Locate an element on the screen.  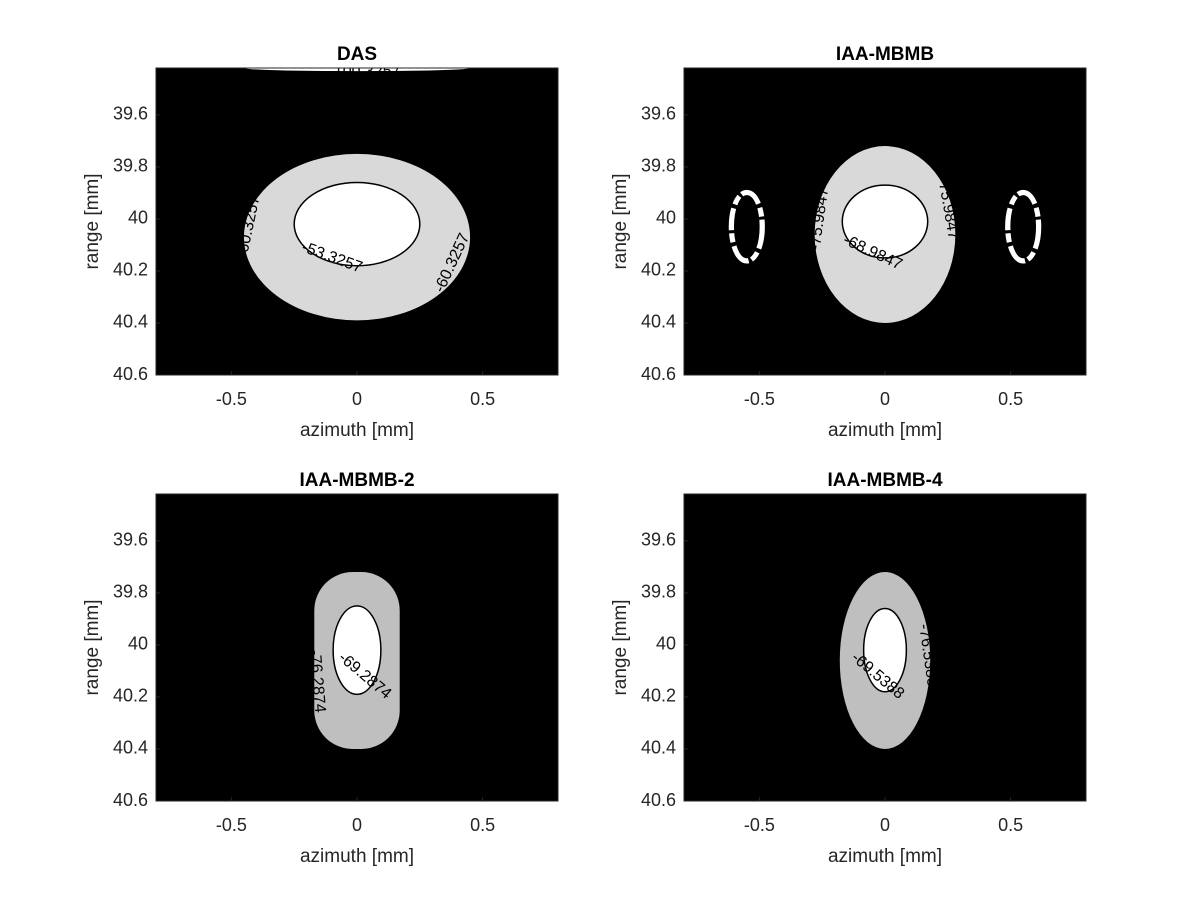
plot-area: -75.9847-68.9847-75.9847 is located at coordinates (885, 234).